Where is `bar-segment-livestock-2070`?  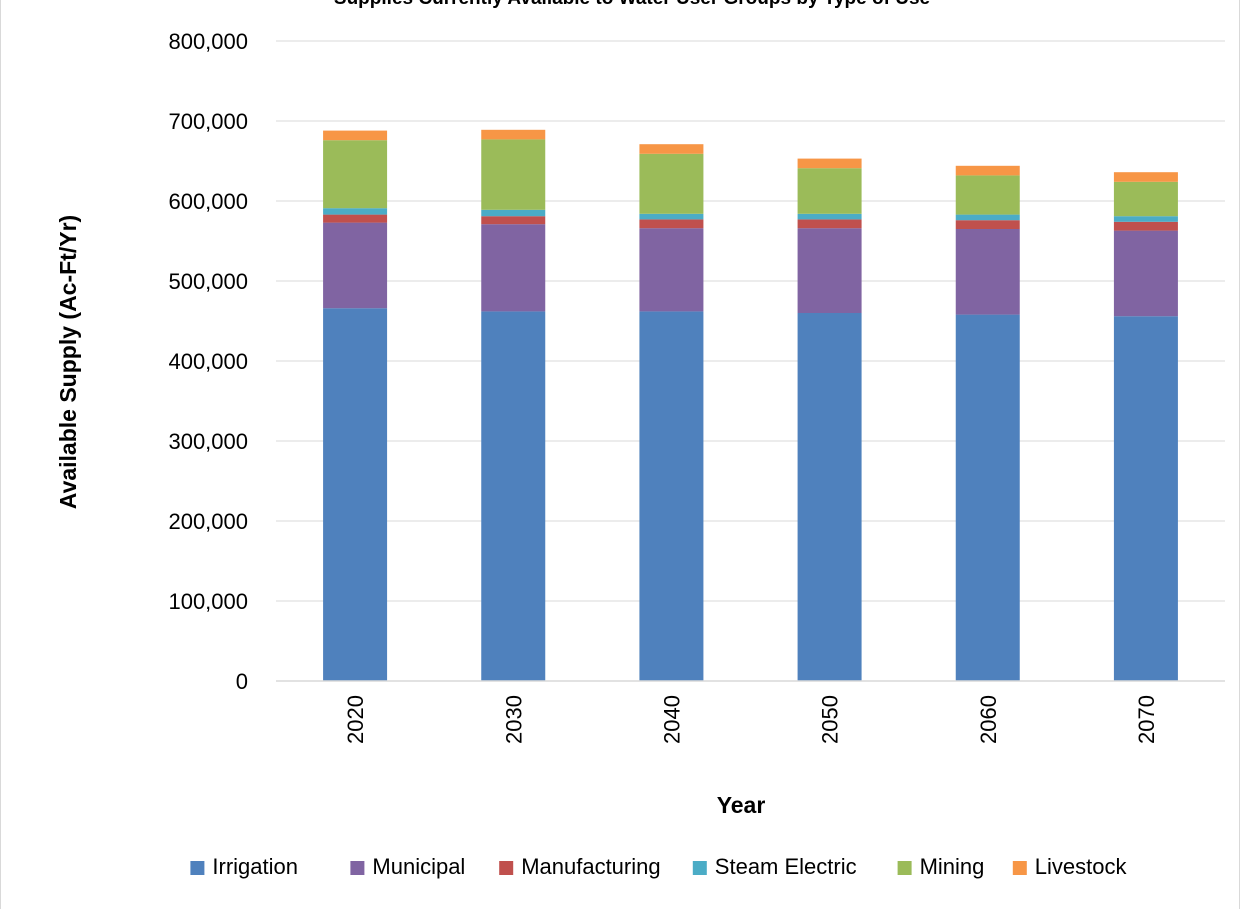 bar-segment-livestock-2070 is located at coordinates (1145, 177).